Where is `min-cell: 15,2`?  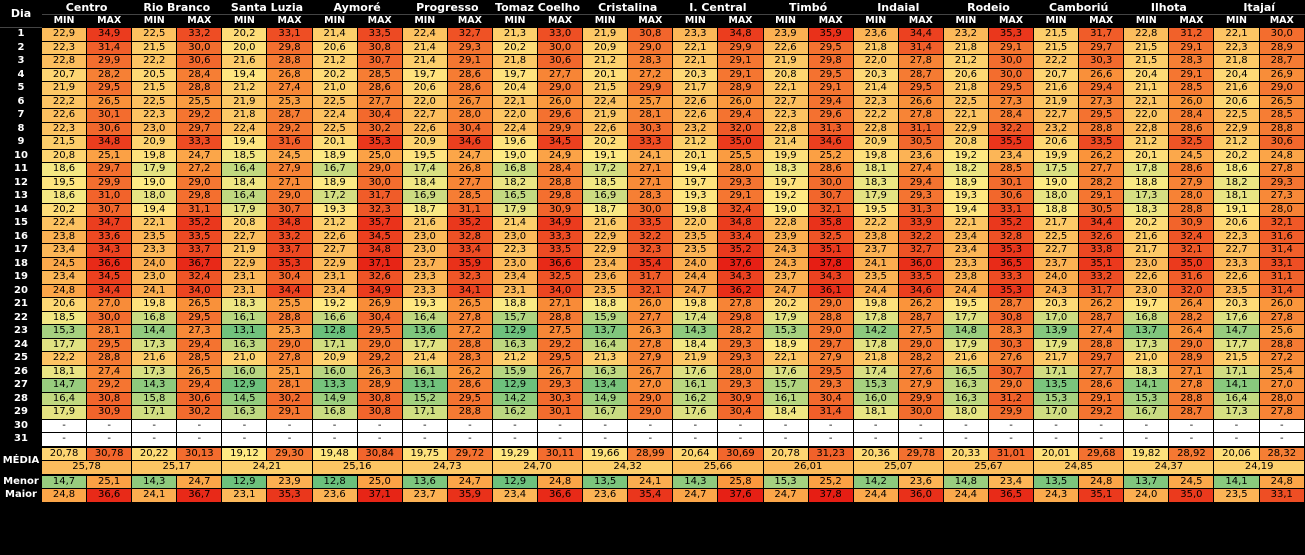
min-cell: 15,2 is located at coordinates (424, 398).